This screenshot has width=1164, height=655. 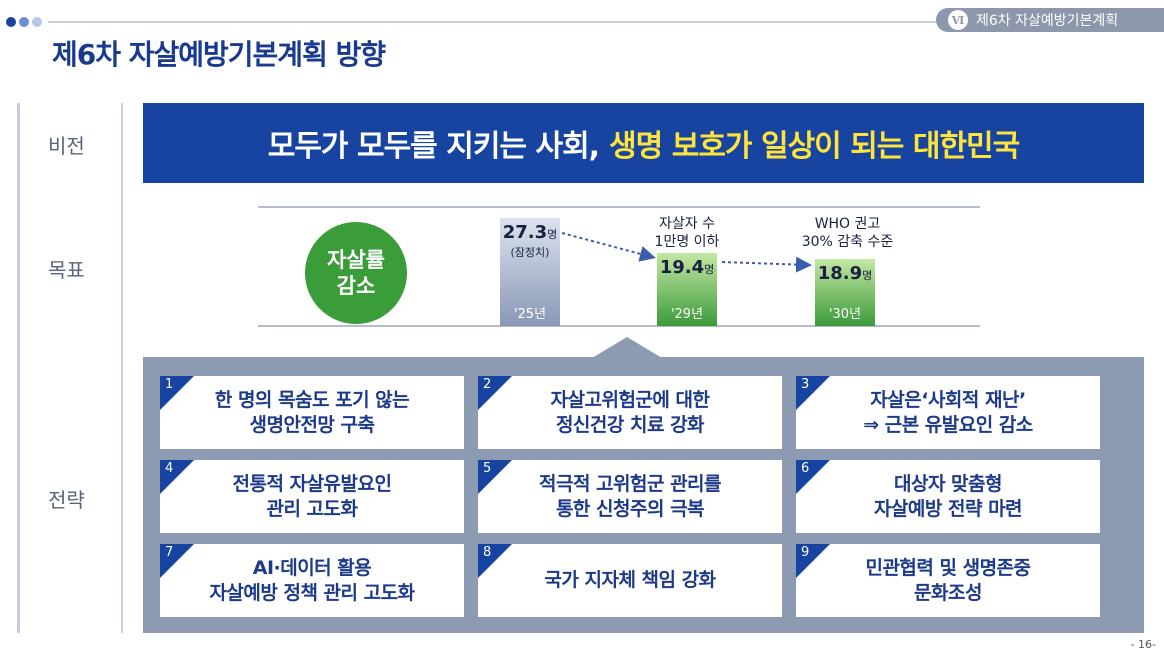 I want to click on header-divider, so click(x=606, y=22).